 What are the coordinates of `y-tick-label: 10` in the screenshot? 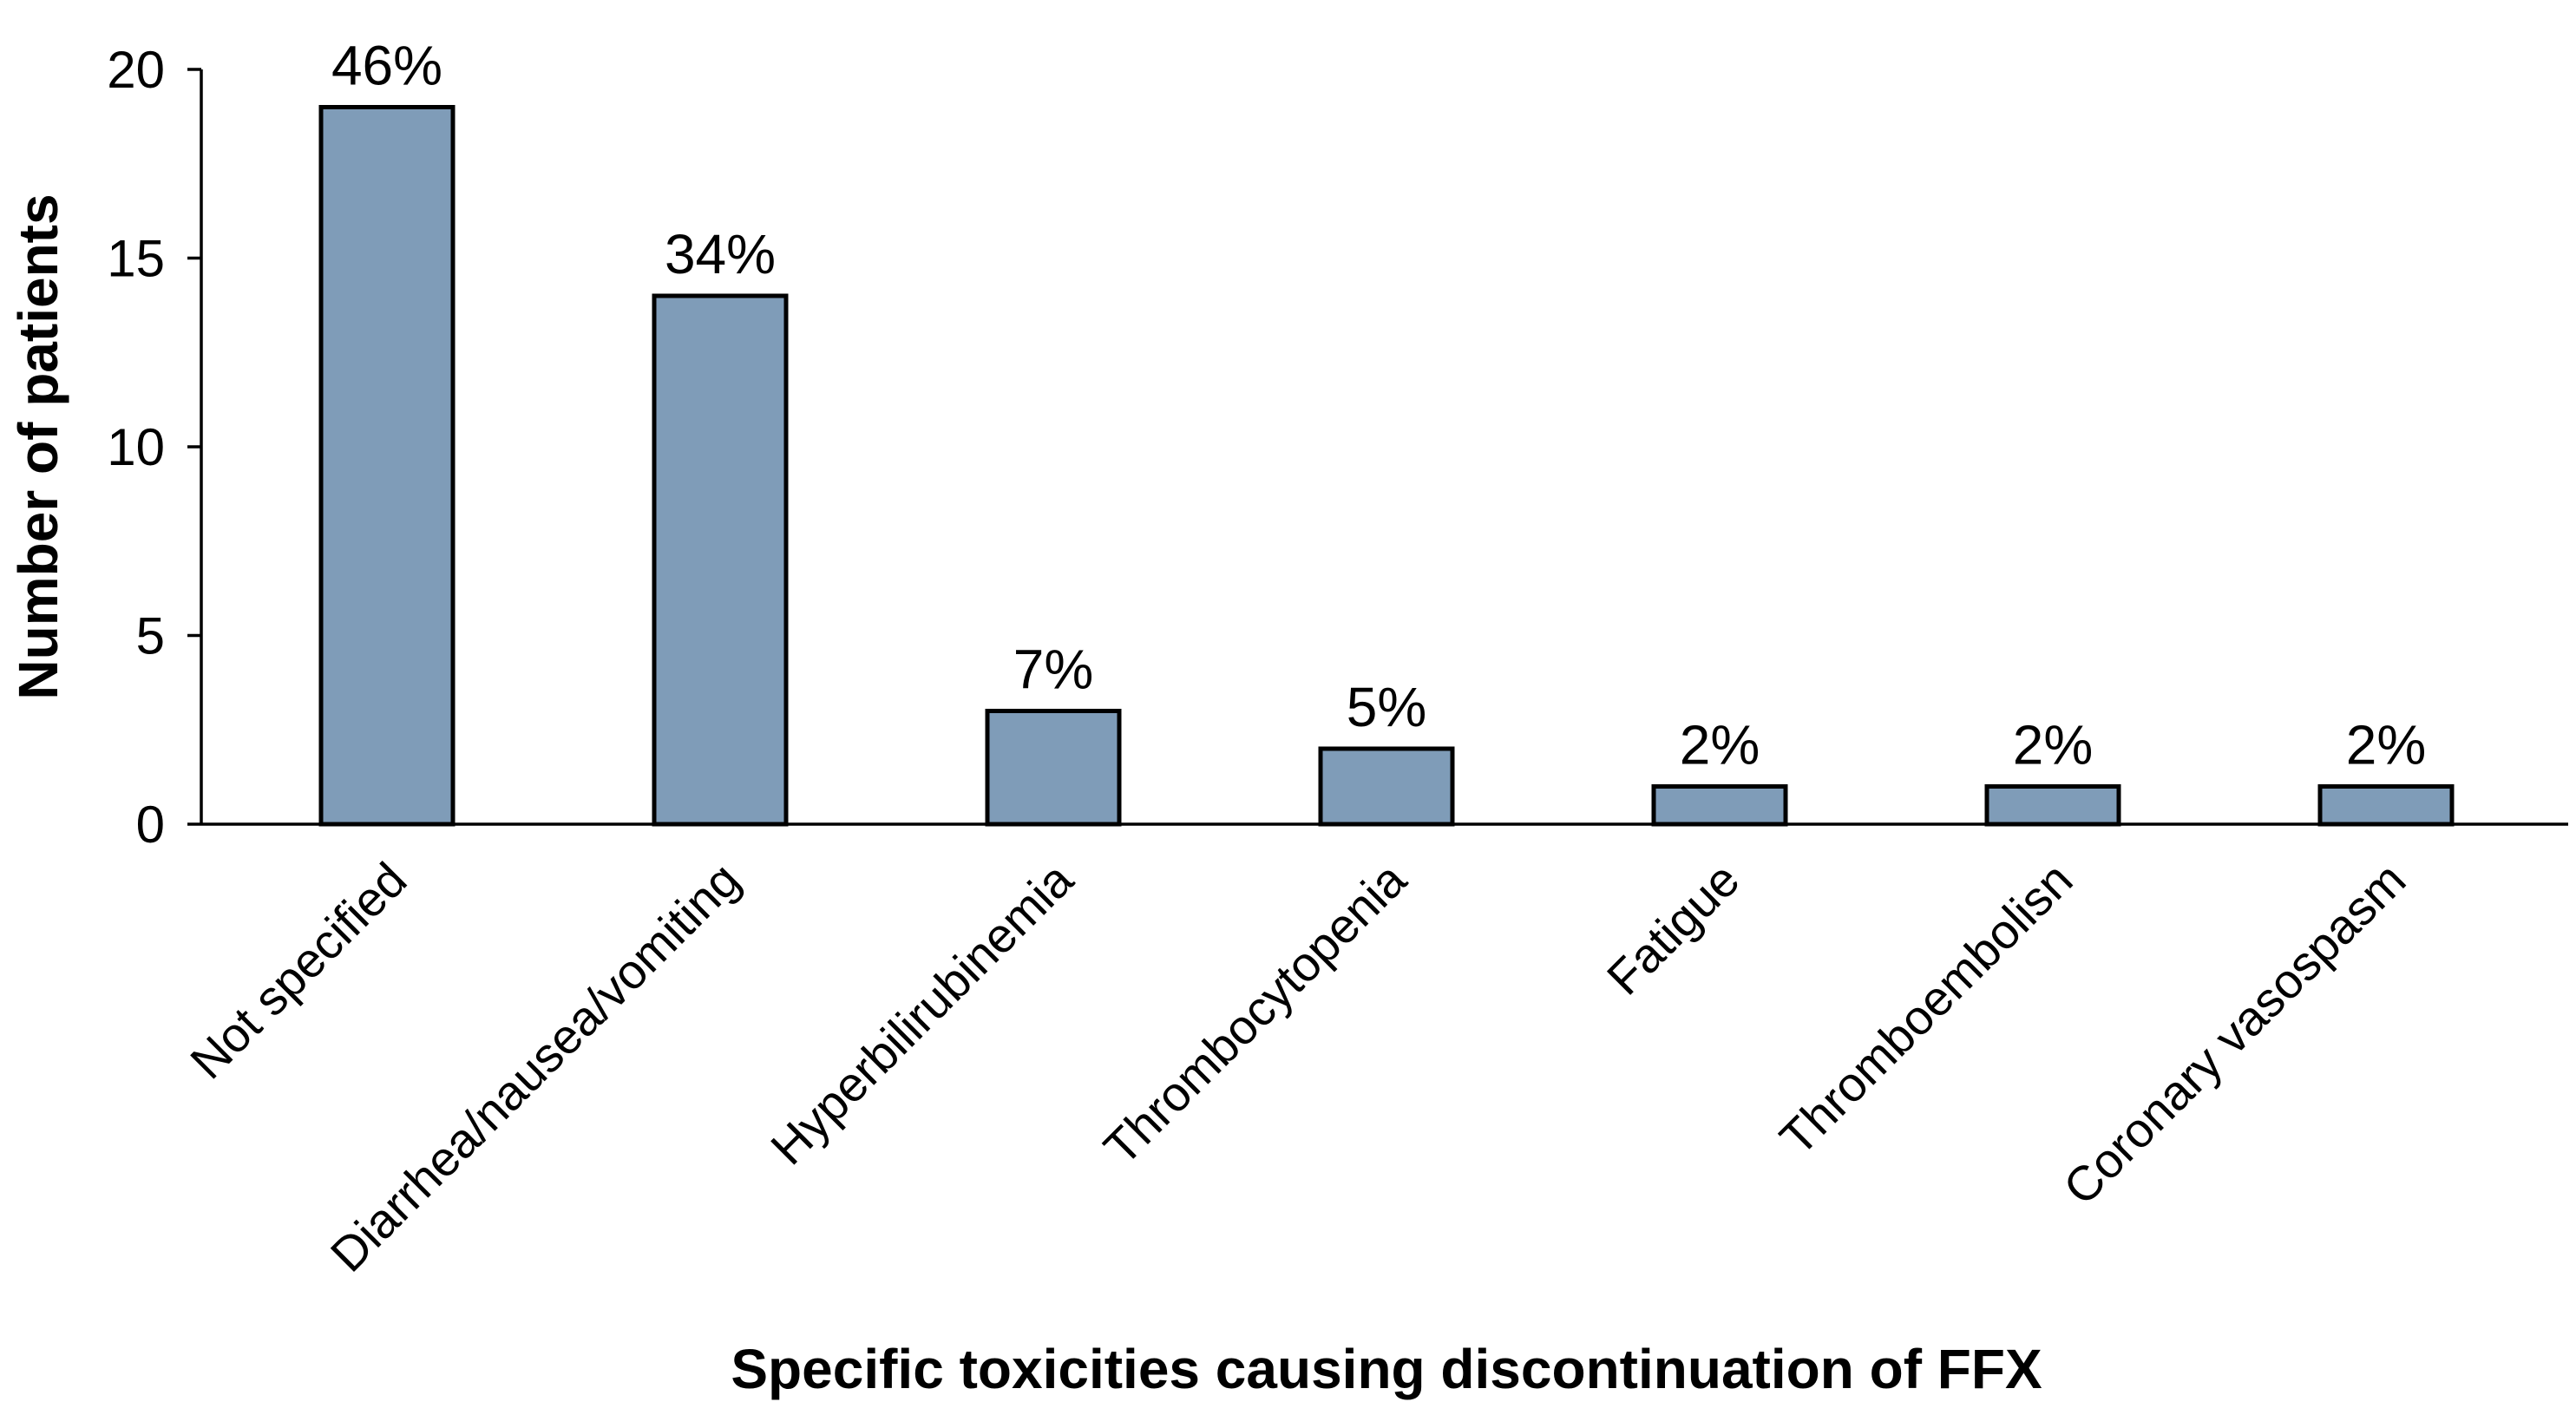 It's located at (136, 447).